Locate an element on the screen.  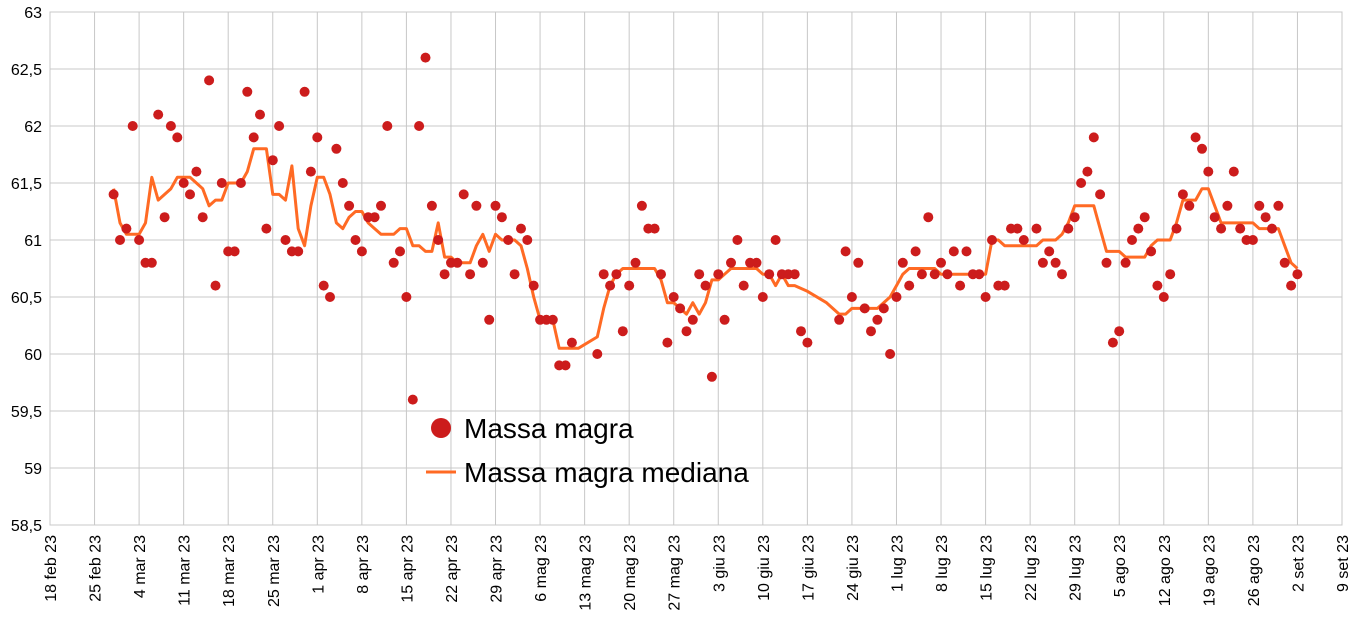
x-tick-label: 25 mar 23 is located at coordinates (274, 571).